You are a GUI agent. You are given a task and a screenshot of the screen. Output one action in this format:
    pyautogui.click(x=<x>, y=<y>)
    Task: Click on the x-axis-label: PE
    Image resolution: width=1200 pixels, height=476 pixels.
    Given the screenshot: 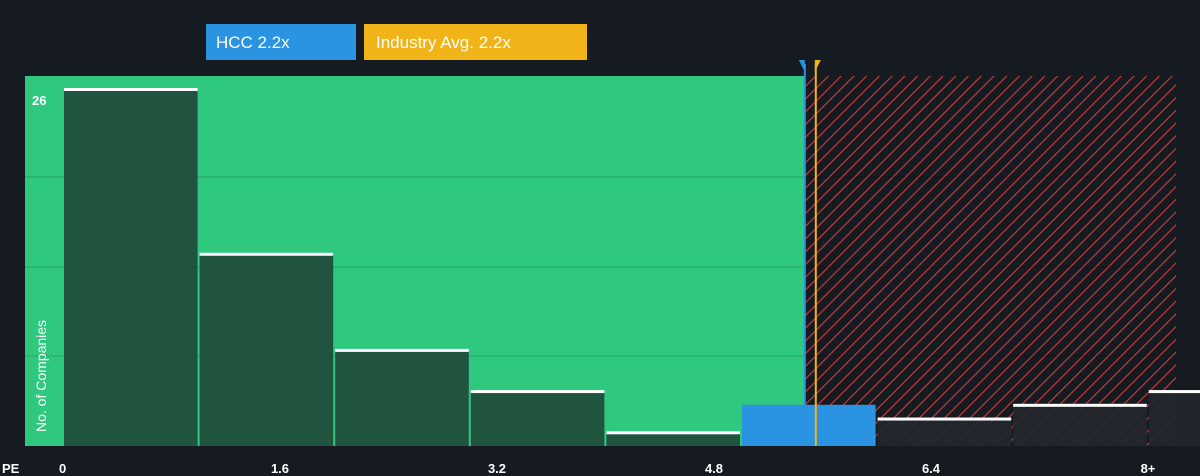 What is the action you would take?
    pyautogui.click(x=11, y=468)
    